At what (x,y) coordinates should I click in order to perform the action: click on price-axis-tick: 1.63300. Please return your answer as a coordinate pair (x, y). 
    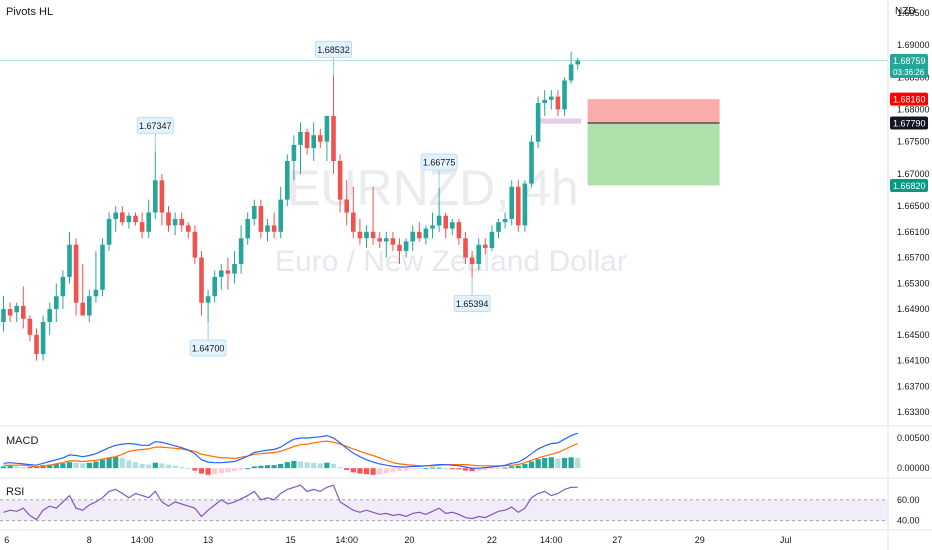
    Looking at the image, I should click on (913, 412).